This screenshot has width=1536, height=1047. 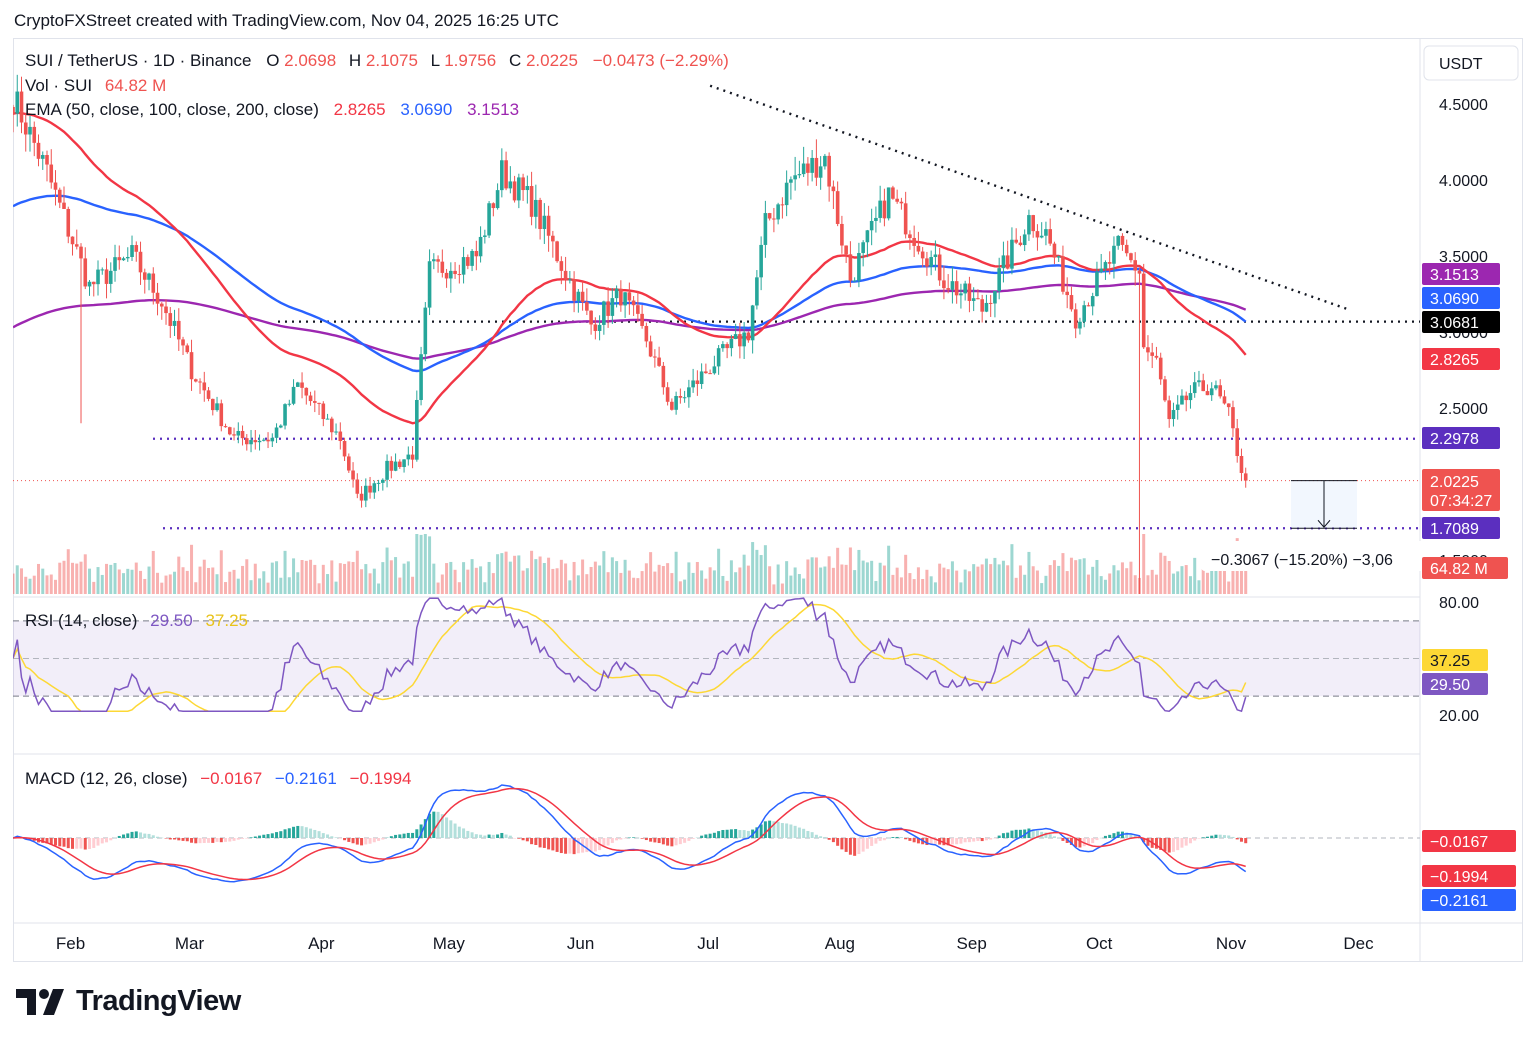 I want to click on macd-badge: −0.2161, so click(x=1459, y=901).